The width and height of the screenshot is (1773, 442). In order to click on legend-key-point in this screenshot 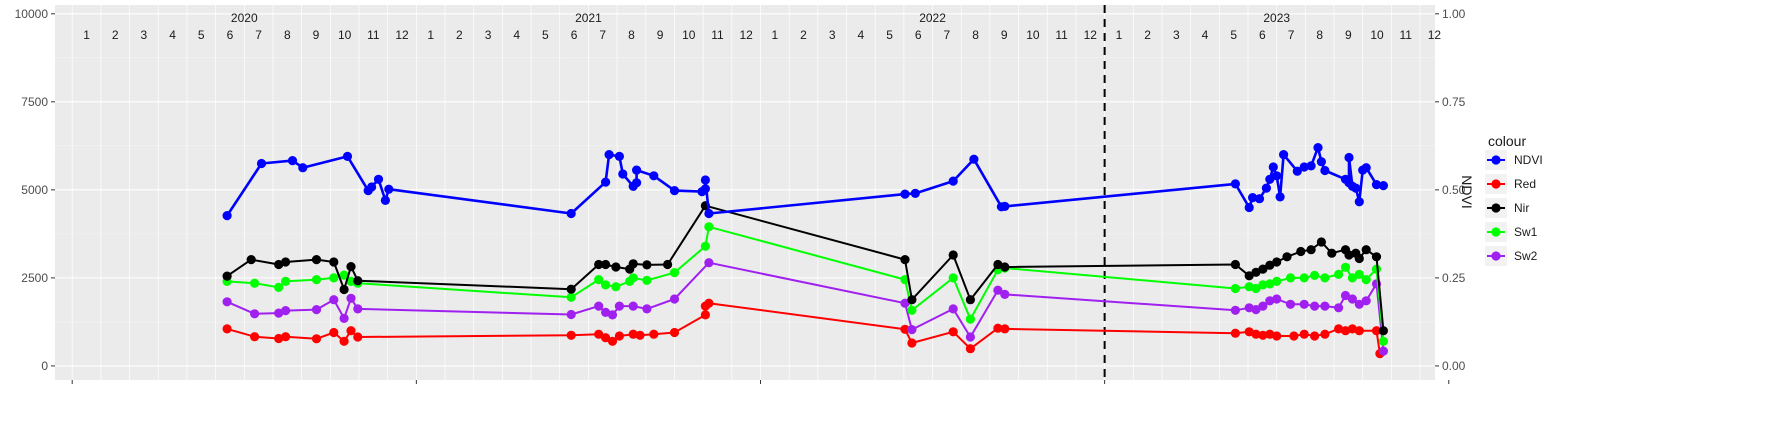, I will do `click(1496, 256)`.